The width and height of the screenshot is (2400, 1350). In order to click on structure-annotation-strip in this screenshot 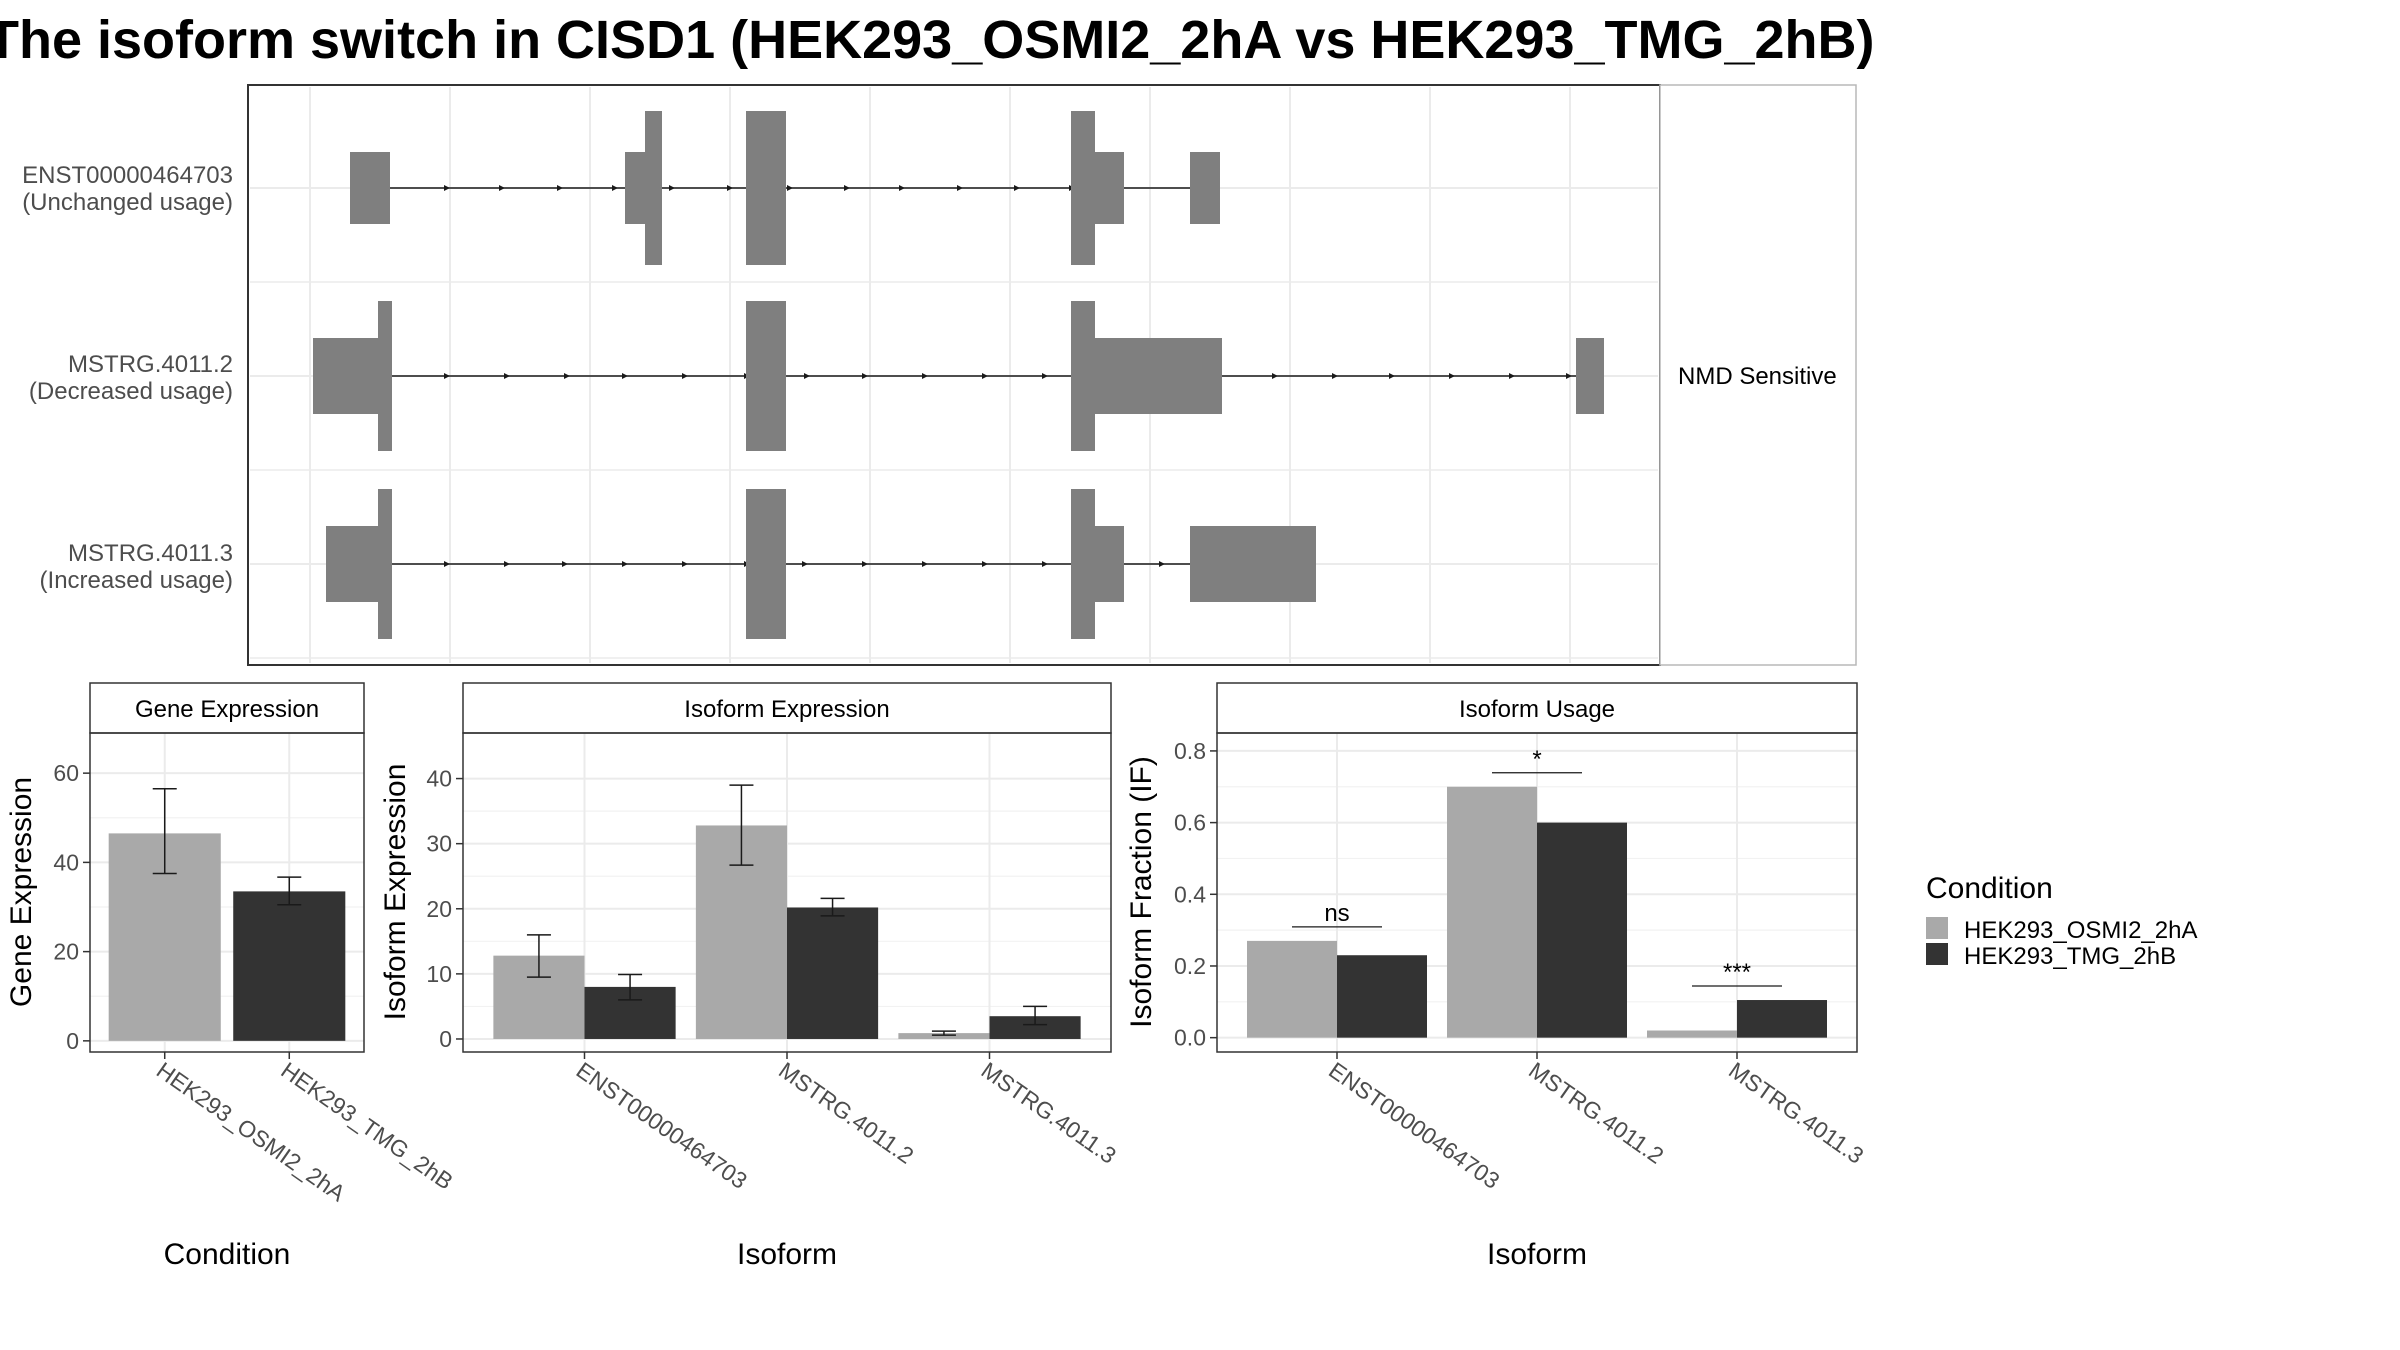, I will do `click(1758, 375)`.